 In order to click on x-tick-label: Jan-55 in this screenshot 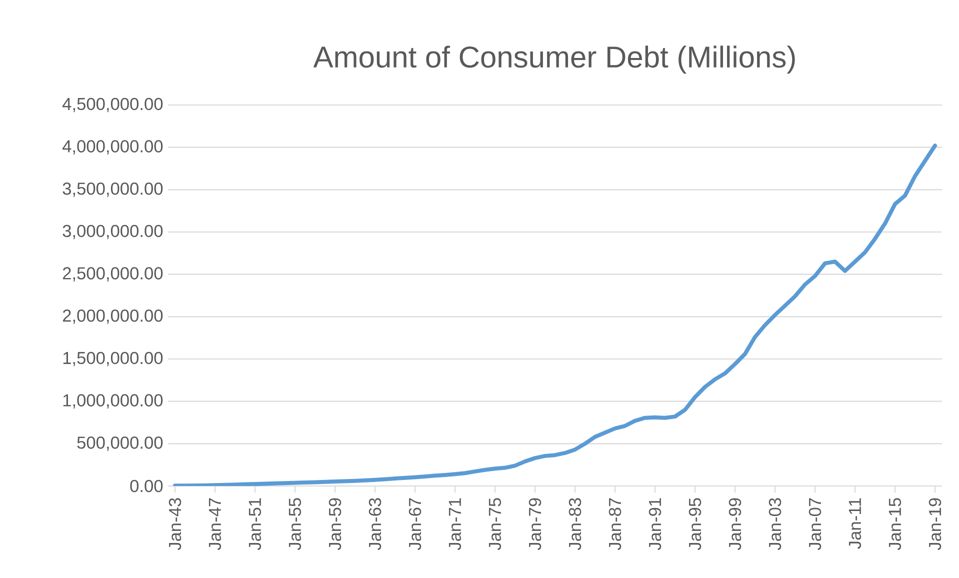, I will do `click(295, 524)`.